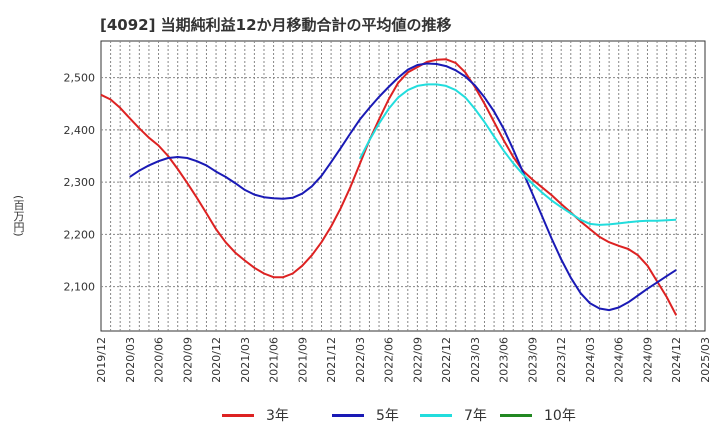 The image size is (720, 440). I want to click on legend-item: 3年, so click(255, 415).